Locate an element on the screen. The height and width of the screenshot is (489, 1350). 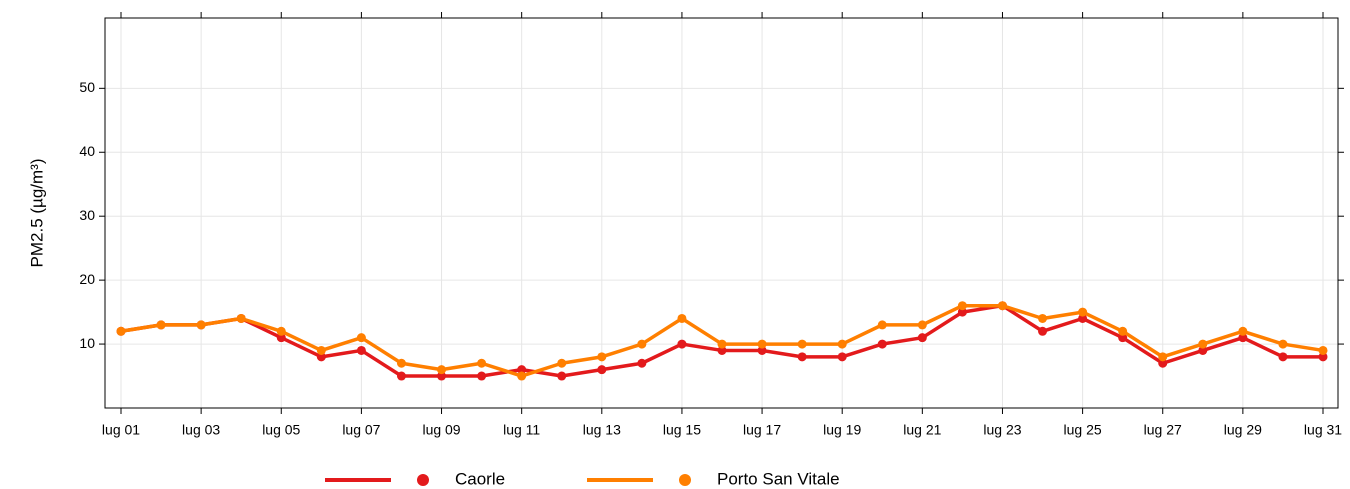
x-tick-label: lug 05 is located at coordinates (281, 430).